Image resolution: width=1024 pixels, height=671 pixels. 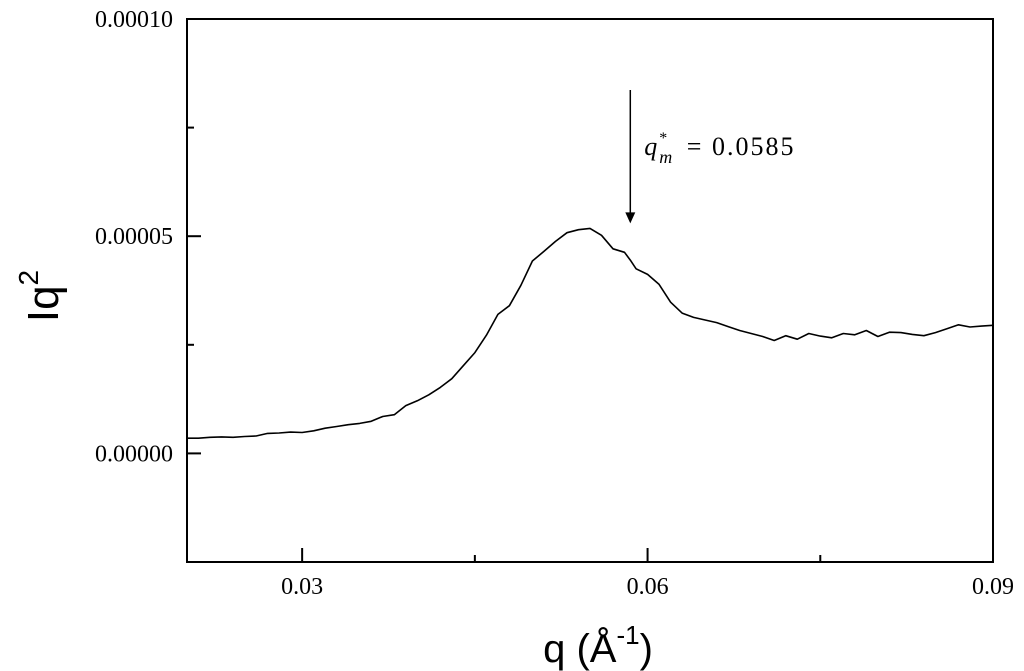 I want to click on annotation-value: = 0.0585, so click(x=736, y=146).